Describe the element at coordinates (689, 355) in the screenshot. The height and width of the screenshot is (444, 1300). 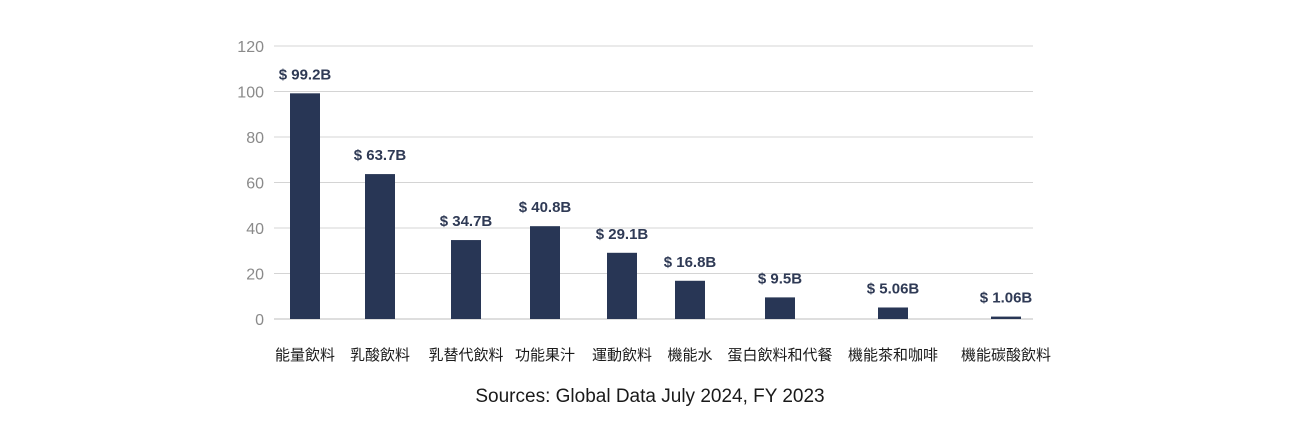
I see `x-tick-label: 機能水` at that location.